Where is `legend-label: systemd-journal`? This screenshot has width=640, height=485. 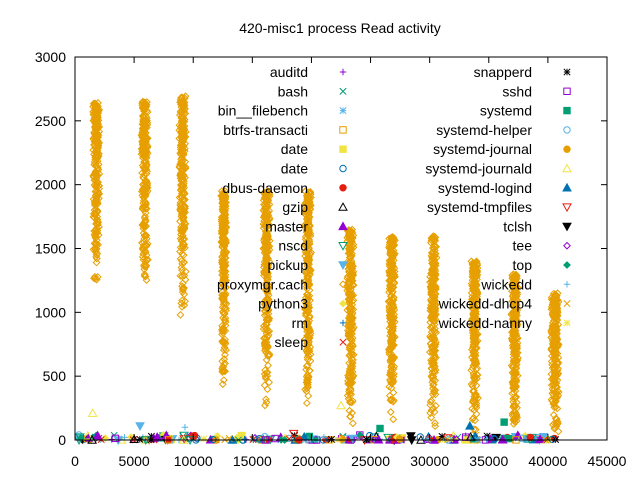
legend-label: systemd-journal is located at coordinates (482, 149).